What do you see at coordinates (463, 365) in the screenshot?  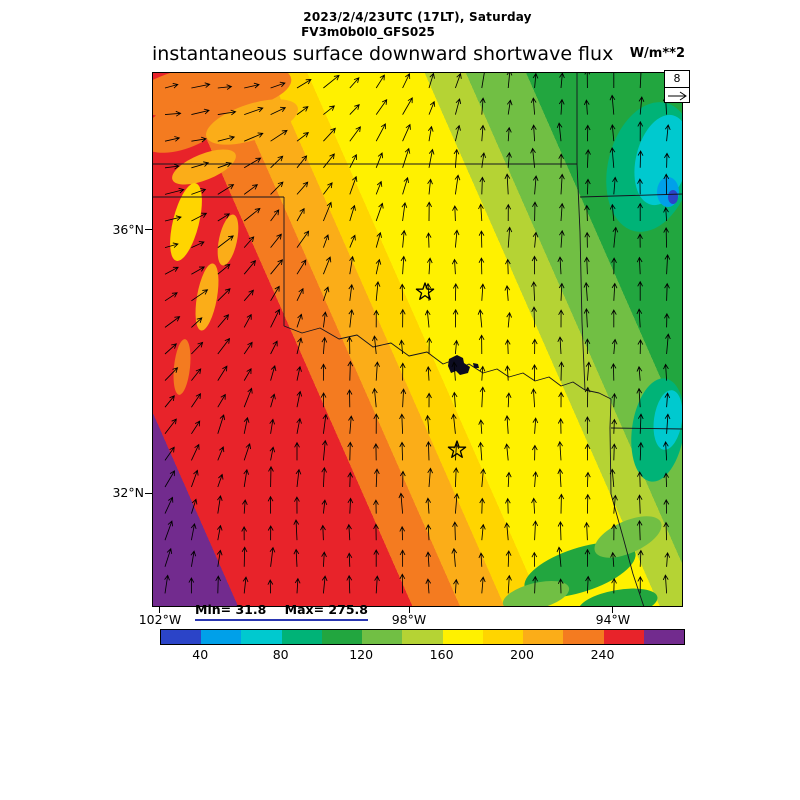 I see `lake-shape` at bounding box center [463, 365].